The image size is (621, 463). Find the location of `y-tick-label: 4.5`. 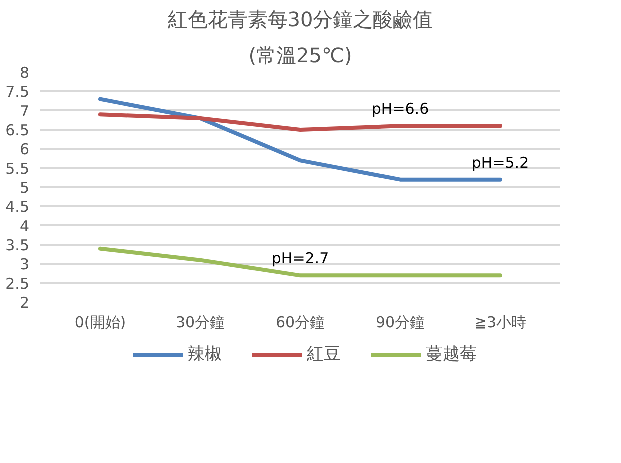

y-tick-label: 4.5 is located at coordinates (18, 207).